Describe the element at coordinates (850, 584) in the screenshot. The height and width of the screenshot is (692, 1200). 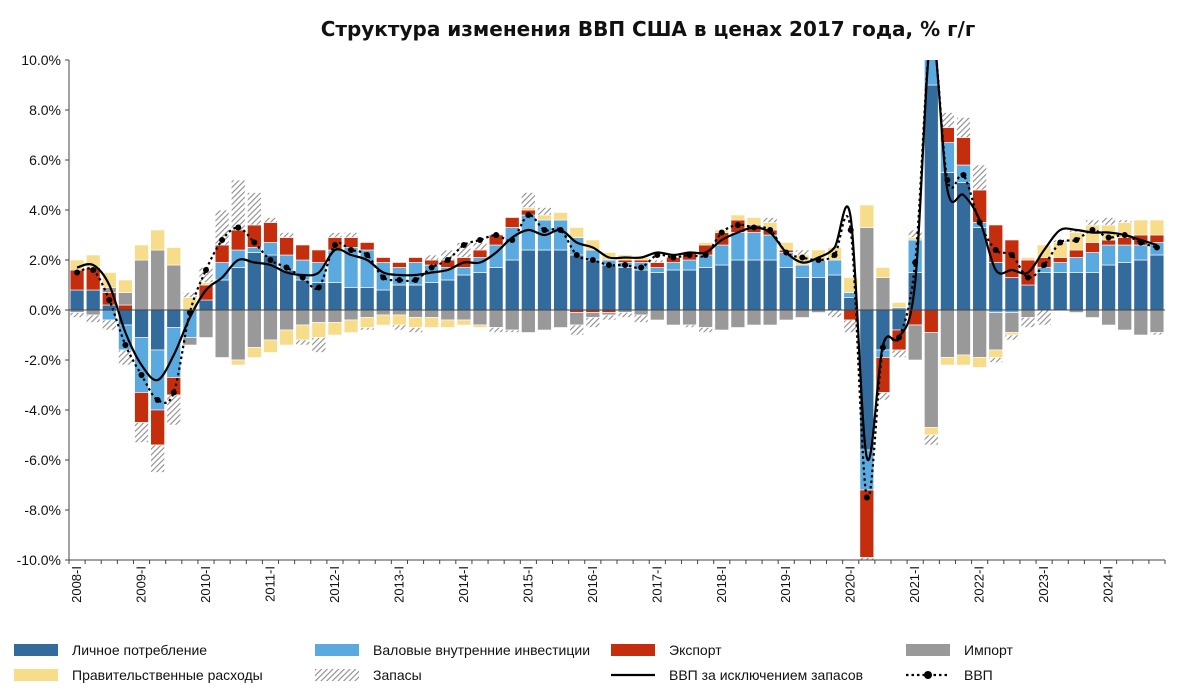
I see `x-tick-label: 2020-I` at that location.